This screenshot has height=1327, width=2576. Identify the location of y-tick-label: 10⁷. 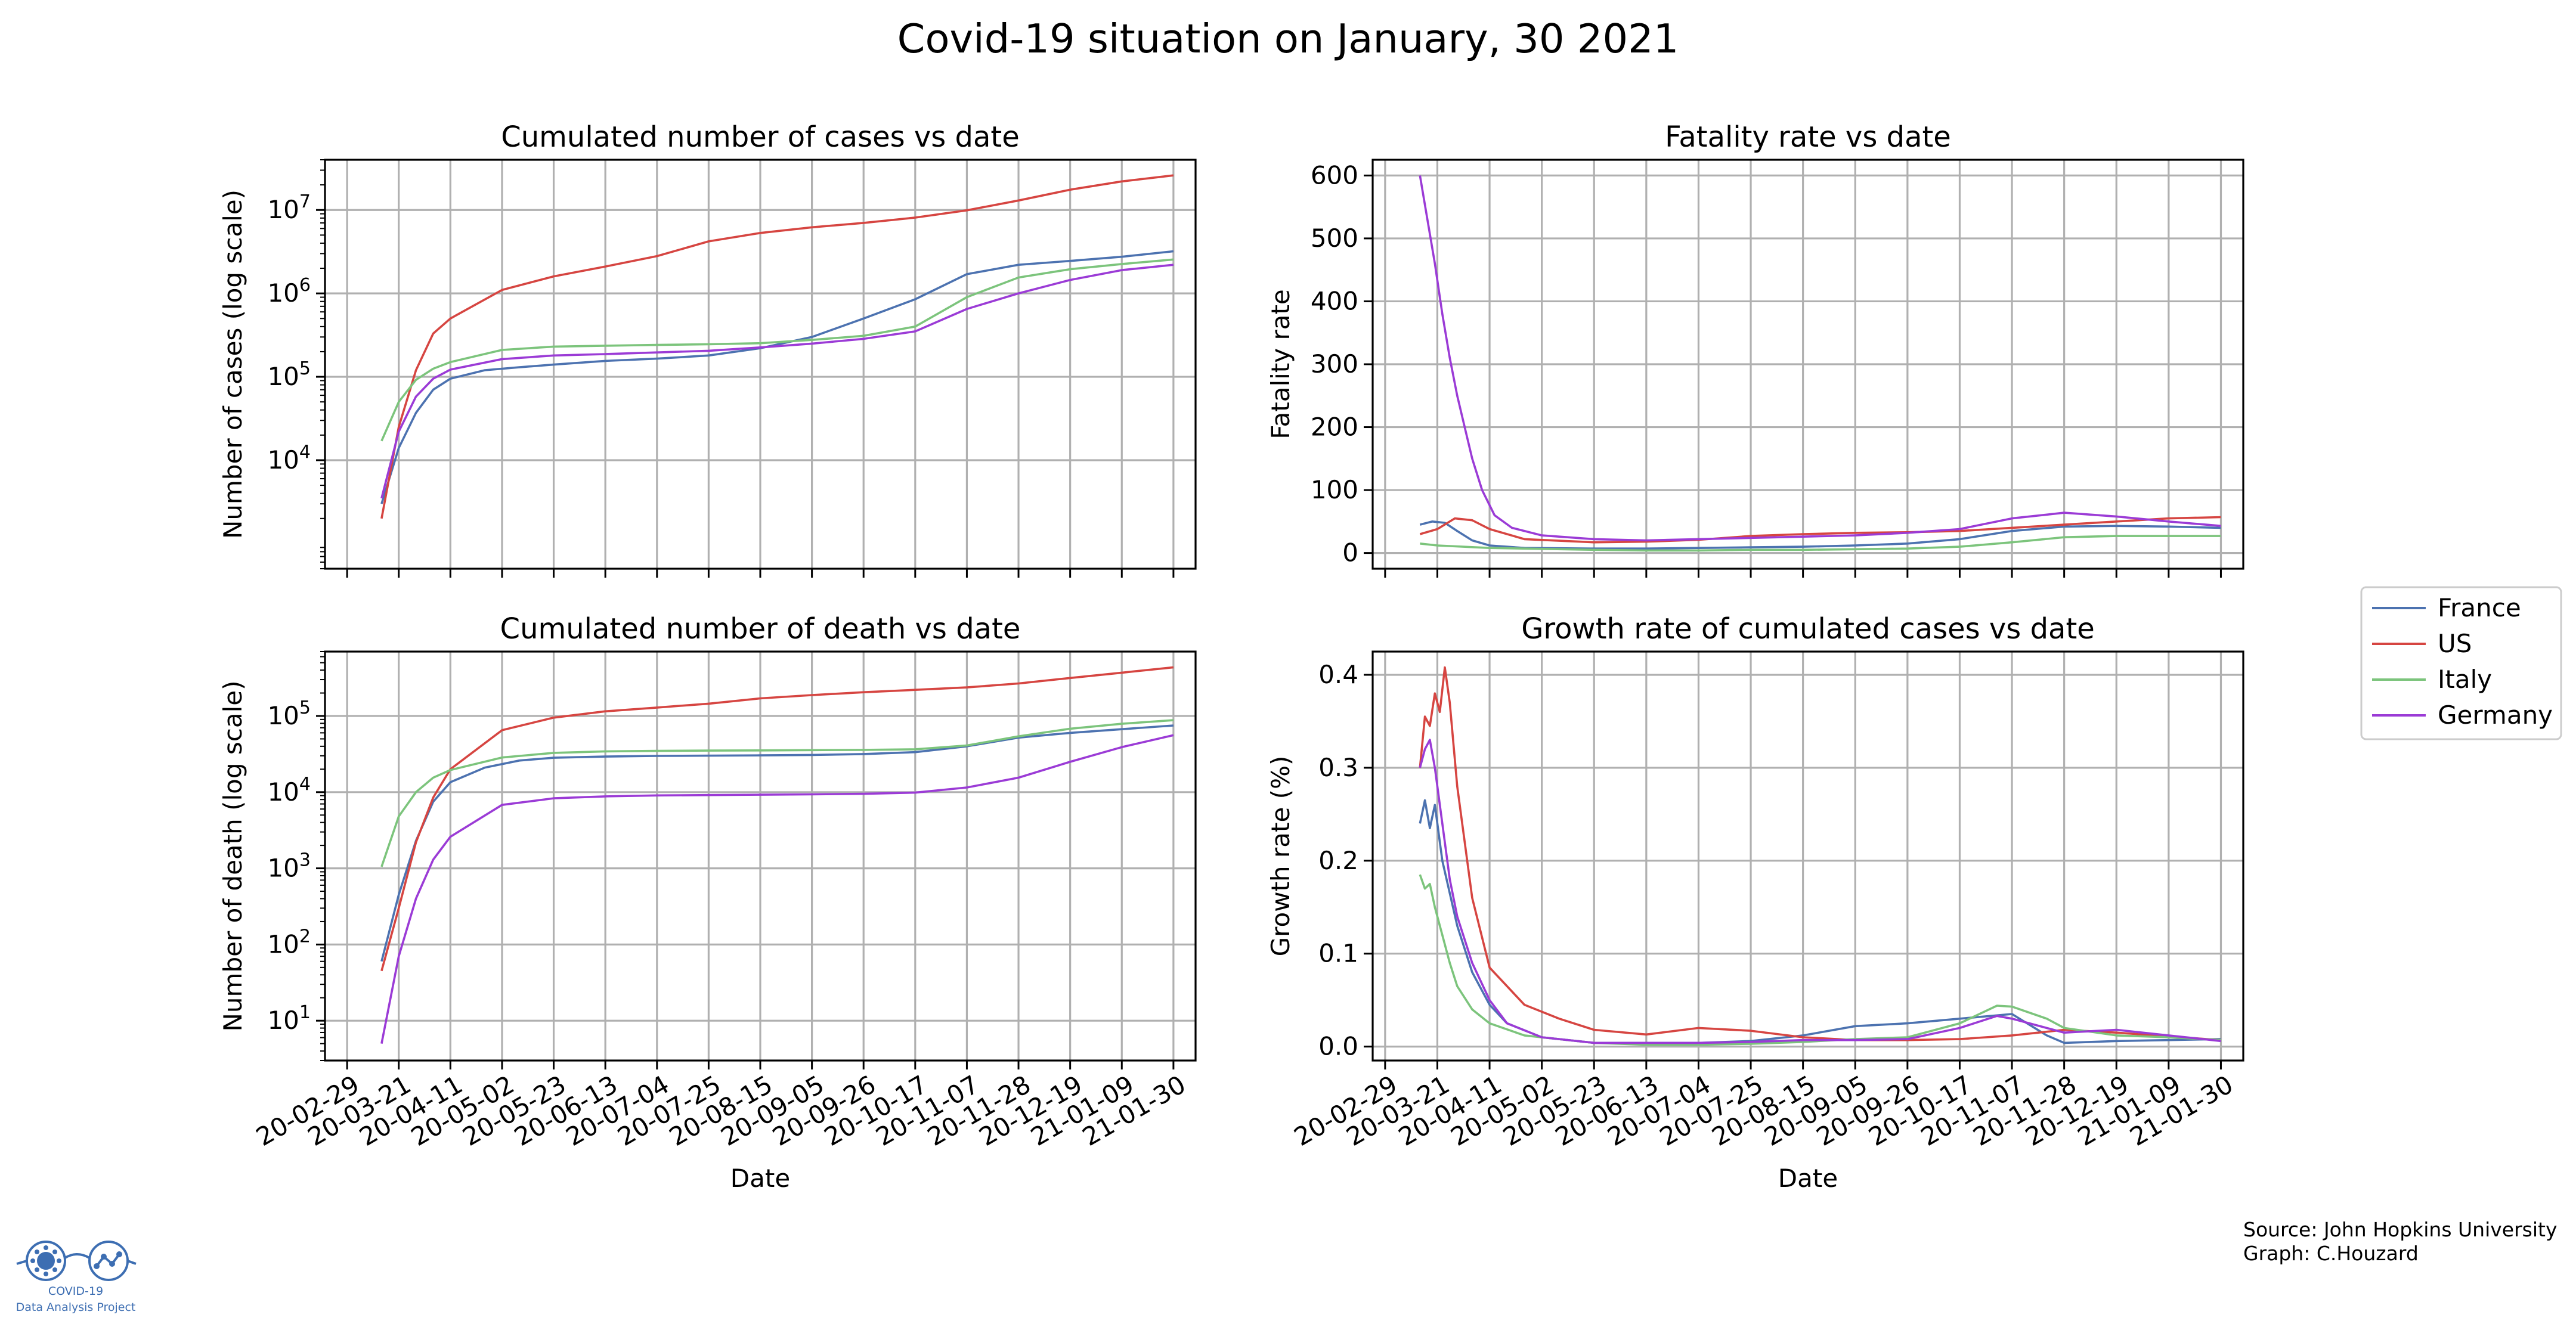
(289, 207).